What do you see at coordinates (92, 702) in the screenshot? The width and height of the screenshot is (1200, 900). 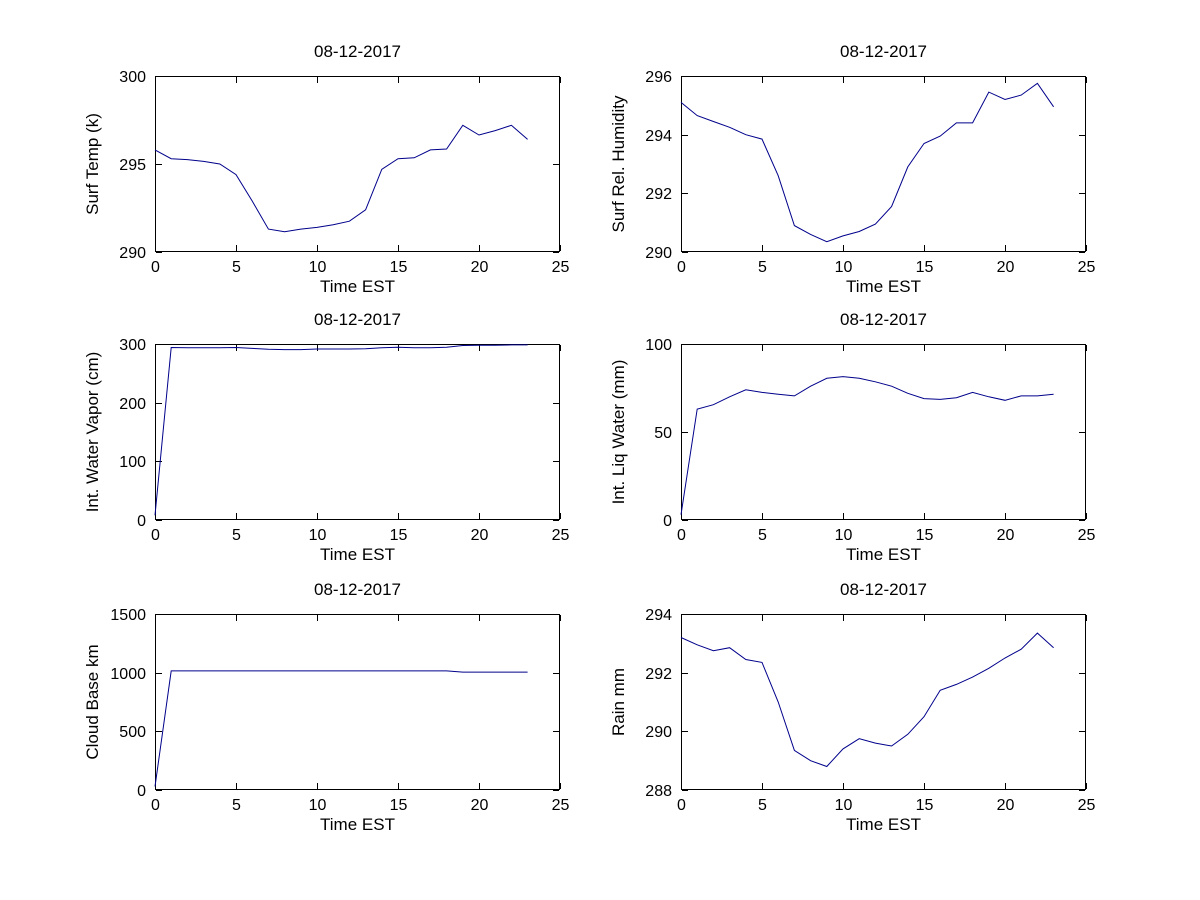 I see `y-axis-label: Cloud Base km` at bounding box center [92, 702].